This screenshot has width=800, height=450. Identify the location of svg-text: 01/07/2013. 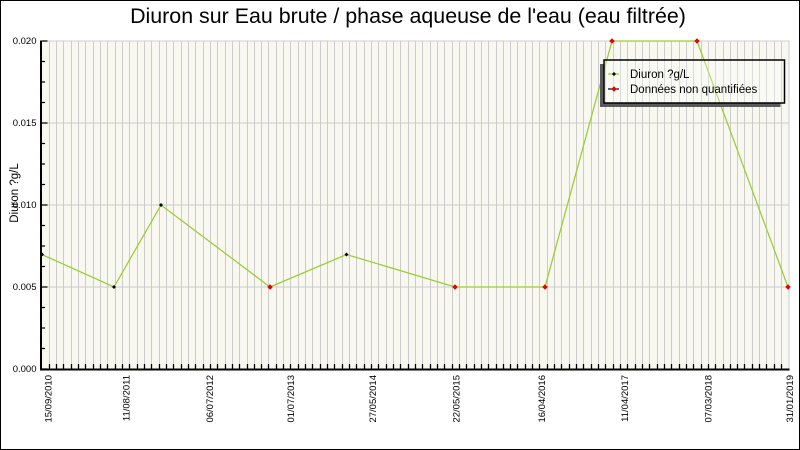
(291, 399).